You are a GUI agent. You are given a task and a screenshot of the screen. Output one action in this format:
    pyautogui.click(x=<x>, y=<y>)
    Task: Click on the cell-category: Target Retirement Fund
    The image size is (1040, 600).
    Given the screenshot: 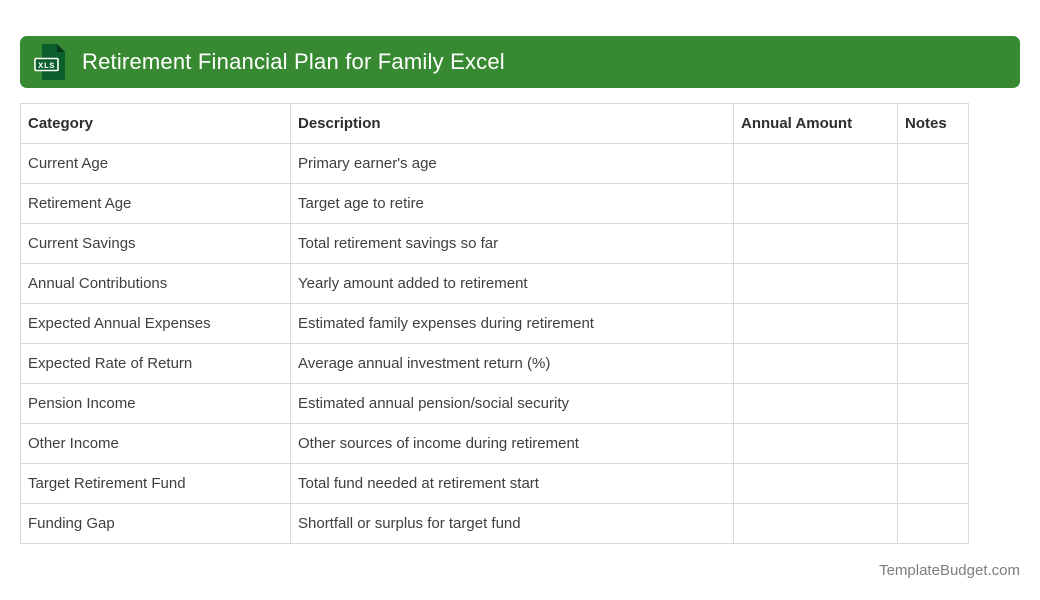 What is the action you would take?
    pyautogui.click(x=155, y=483)
    